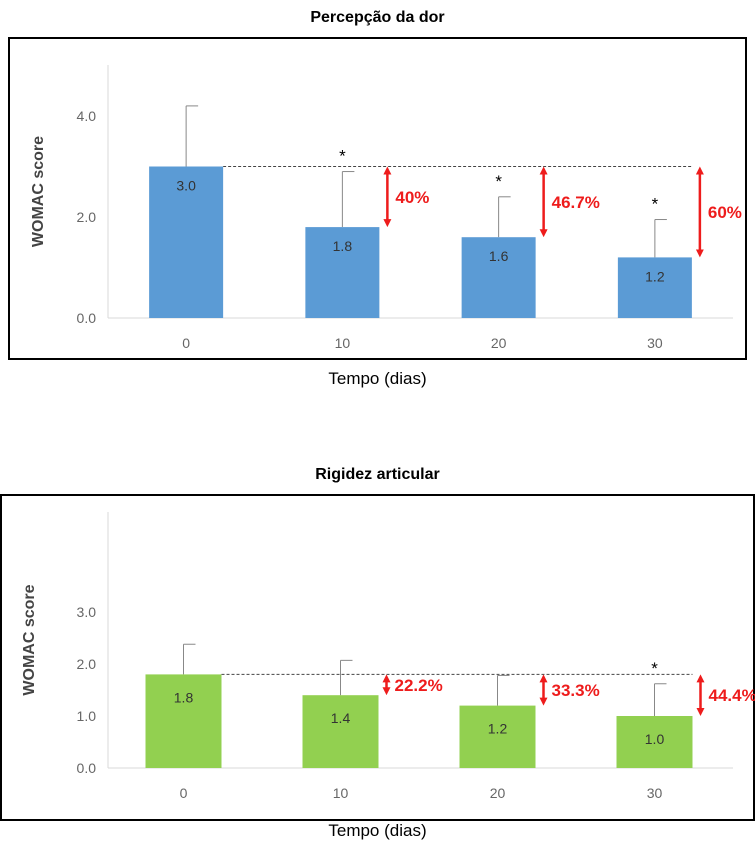  I want to click on x-axis-label-stiffness: Tempo (dias), so click(377, 830).